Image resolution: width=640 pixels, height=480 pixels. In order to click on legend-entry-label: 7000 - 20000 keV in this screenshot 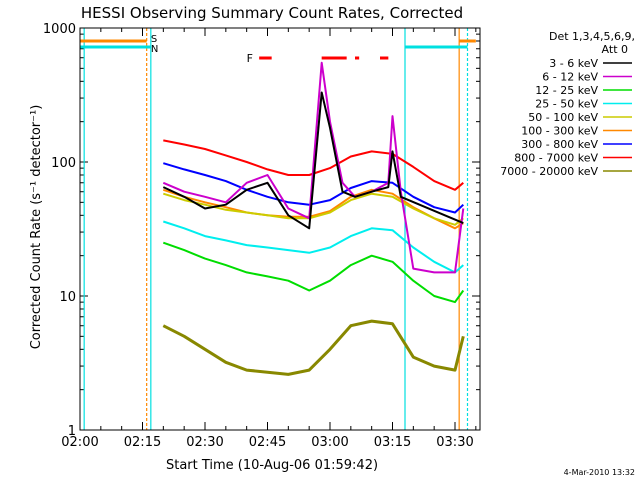, I will do `click(549, 171)`.